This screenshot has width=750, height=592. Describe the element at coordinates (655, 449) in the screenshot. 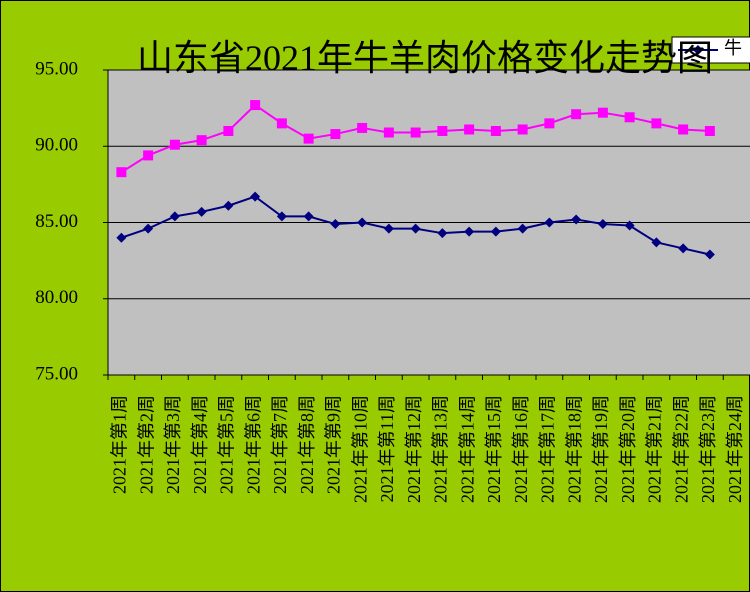

I see `x-tick-label: 2021年第21周` at that location.